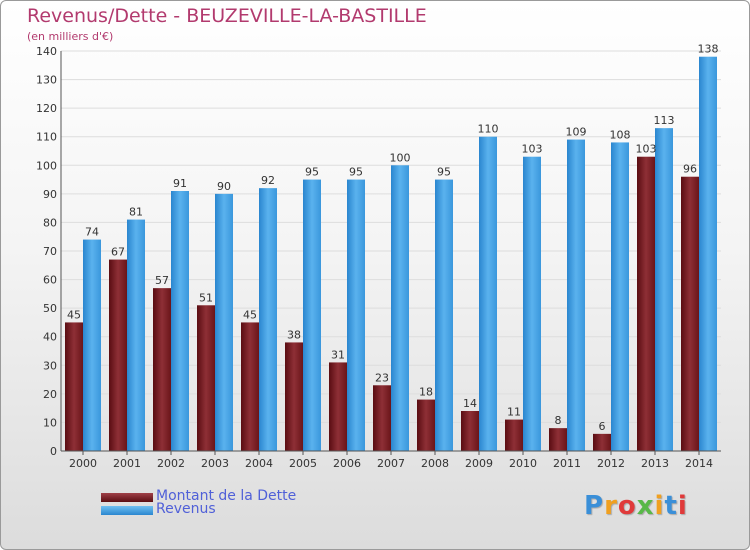 This screenshot has height=550, width=750. Describe the element at coordinates (206, 297) in the screenshot. I see `data-label-dette: 51` at that location.